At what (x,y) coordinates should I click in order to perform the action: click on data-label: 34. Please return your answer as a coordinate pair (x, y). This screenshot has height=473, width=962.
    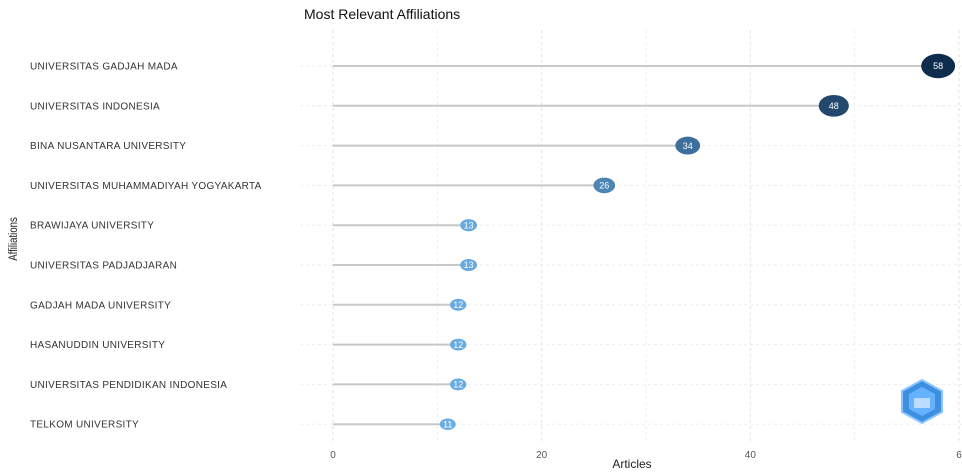
    Looking at the image, I should click on (688, 146).